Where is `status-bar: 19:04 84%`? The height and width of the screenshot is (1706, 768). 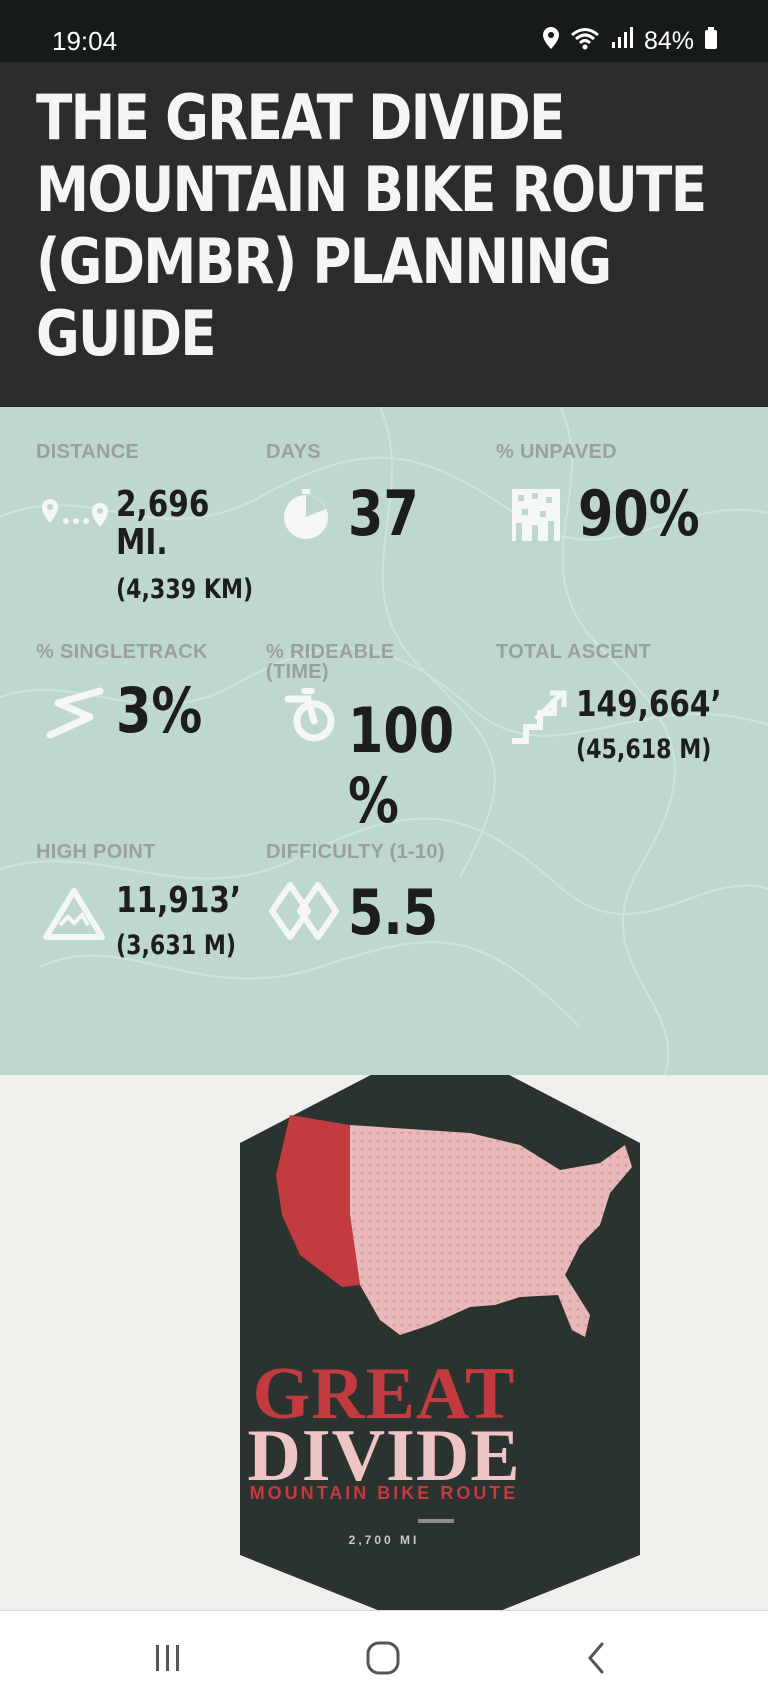
status-bar: 19:04 84% is located at coordinates (384, 31).